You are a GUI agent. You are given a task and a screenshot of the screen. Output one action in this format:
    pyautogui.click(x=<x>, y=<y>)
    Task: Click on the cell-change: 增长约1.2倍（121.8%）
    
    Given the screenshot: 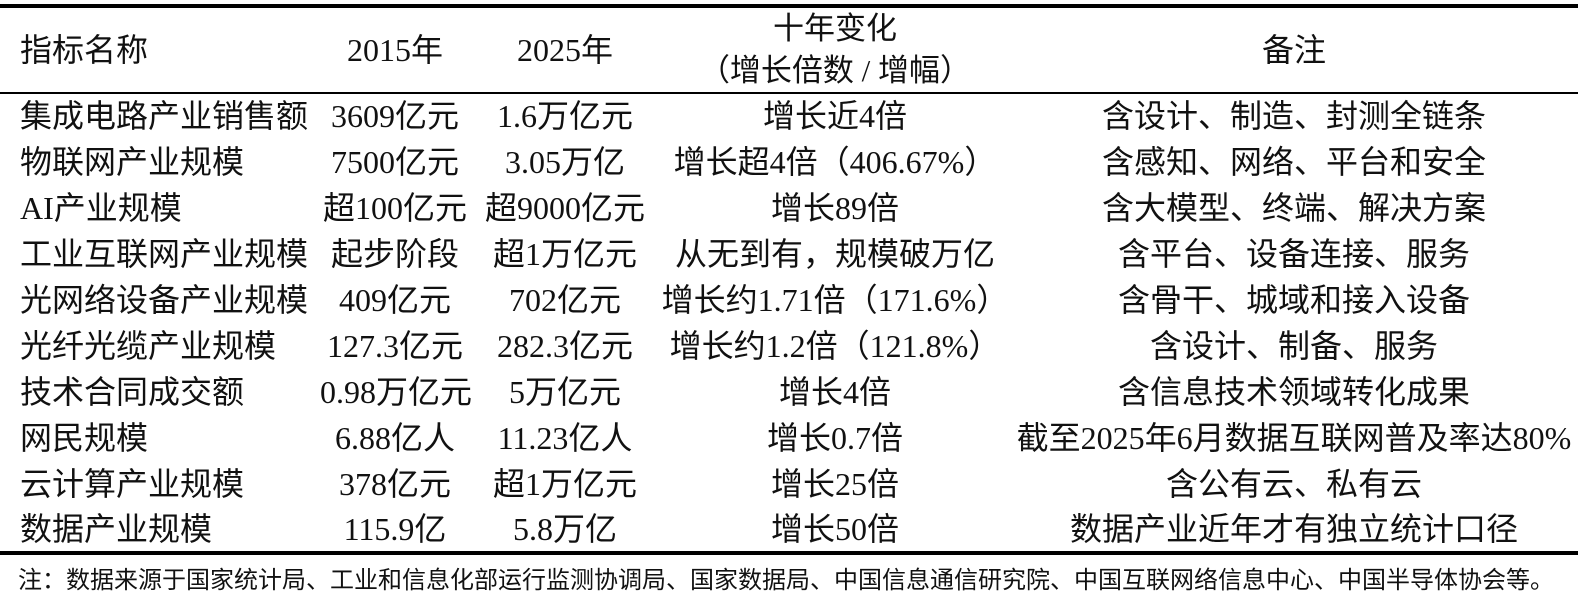 What is the action you would take?
    pyautogui.click(x=835, y=345)
    